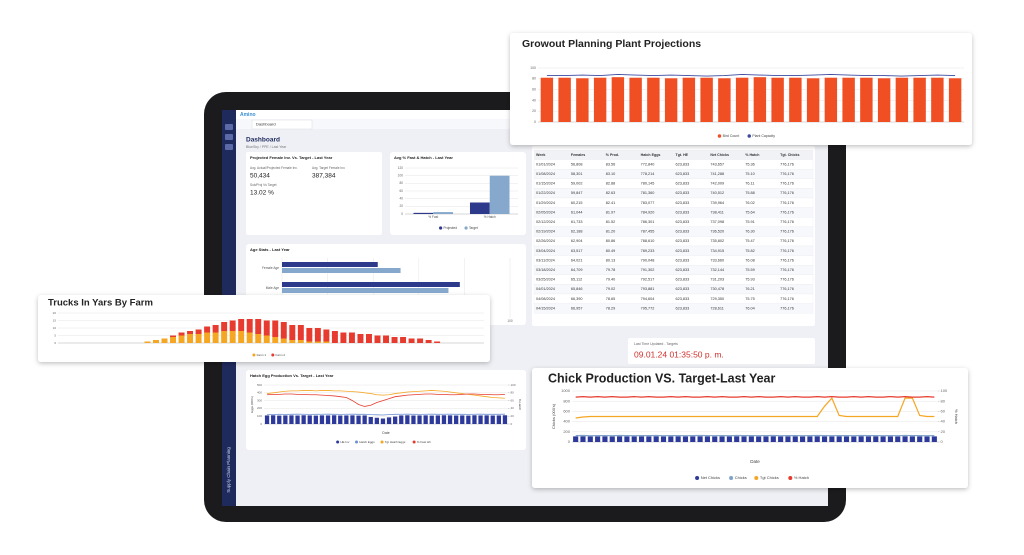 This screenshot has width=1024, height=555. Describe the element at coordinates (648, 222) in the screenshot. I see `table-cell: 786,301` at that location.